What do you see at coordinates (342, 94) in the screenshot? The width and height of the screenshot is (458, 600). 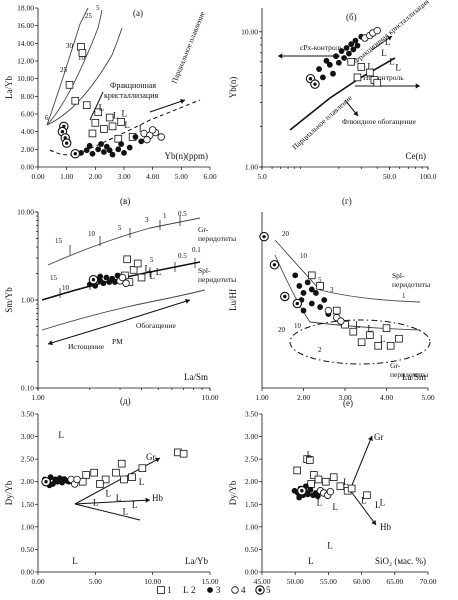 I see `trend-line` at bounding box center [342, 94].